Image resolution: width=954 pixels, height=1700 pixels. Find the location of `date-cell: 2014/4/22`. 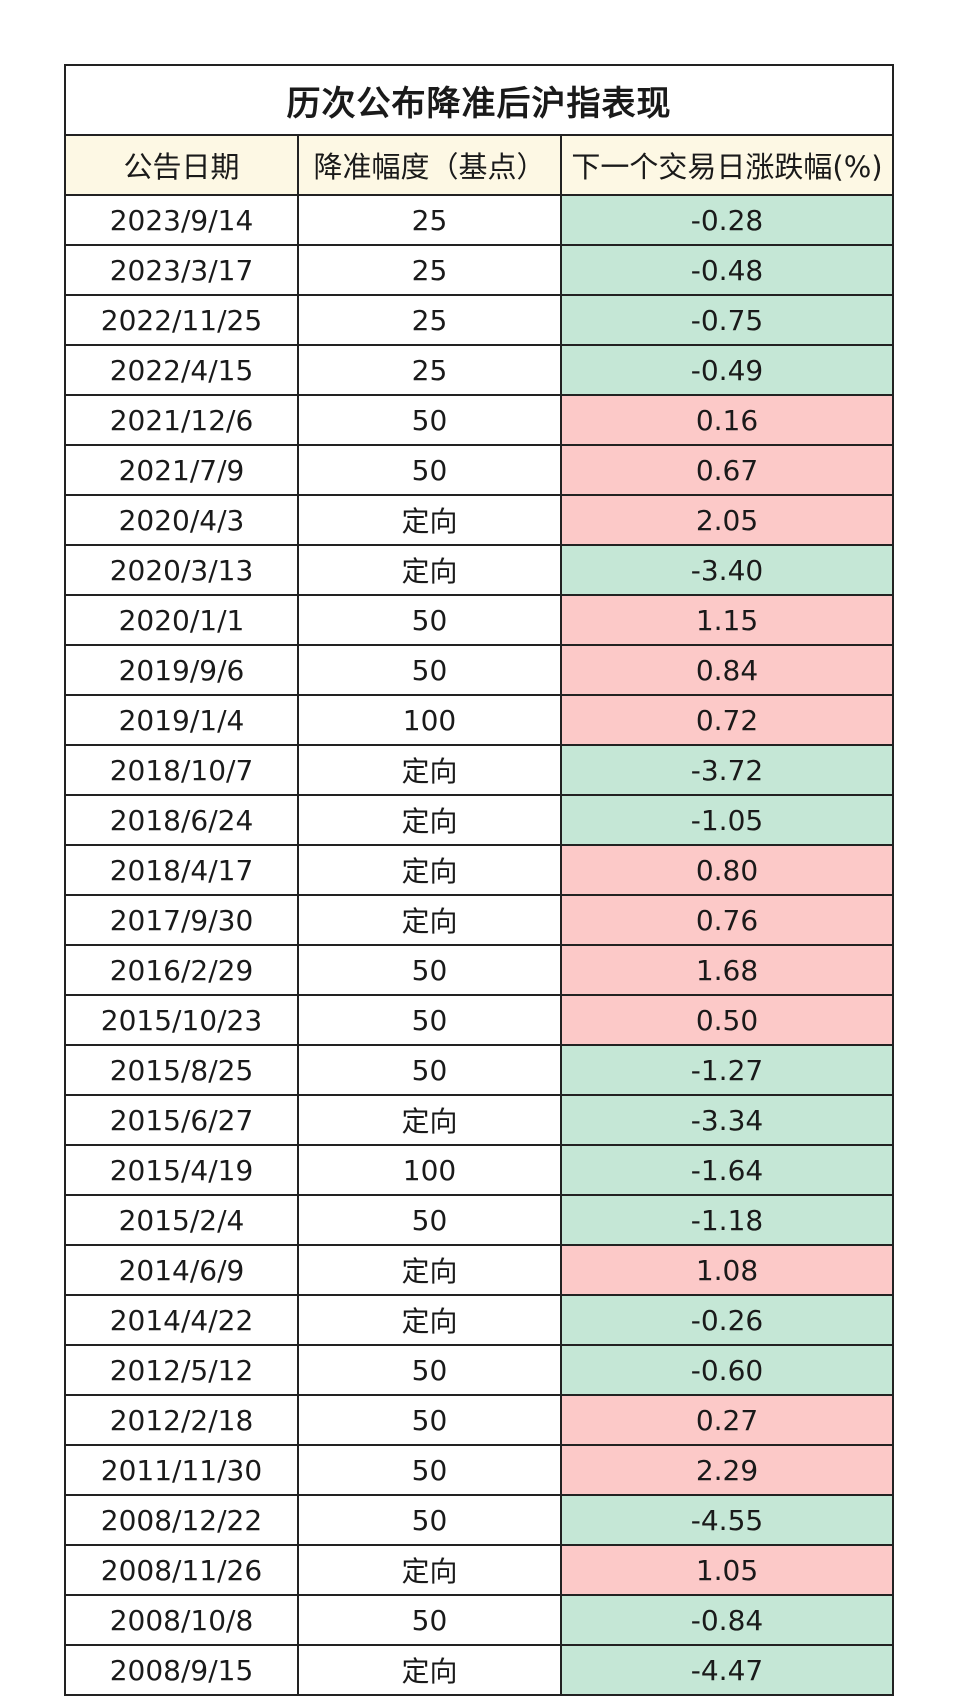

date-cell: 2014/4/22 is located at coordinates (181, 1320).